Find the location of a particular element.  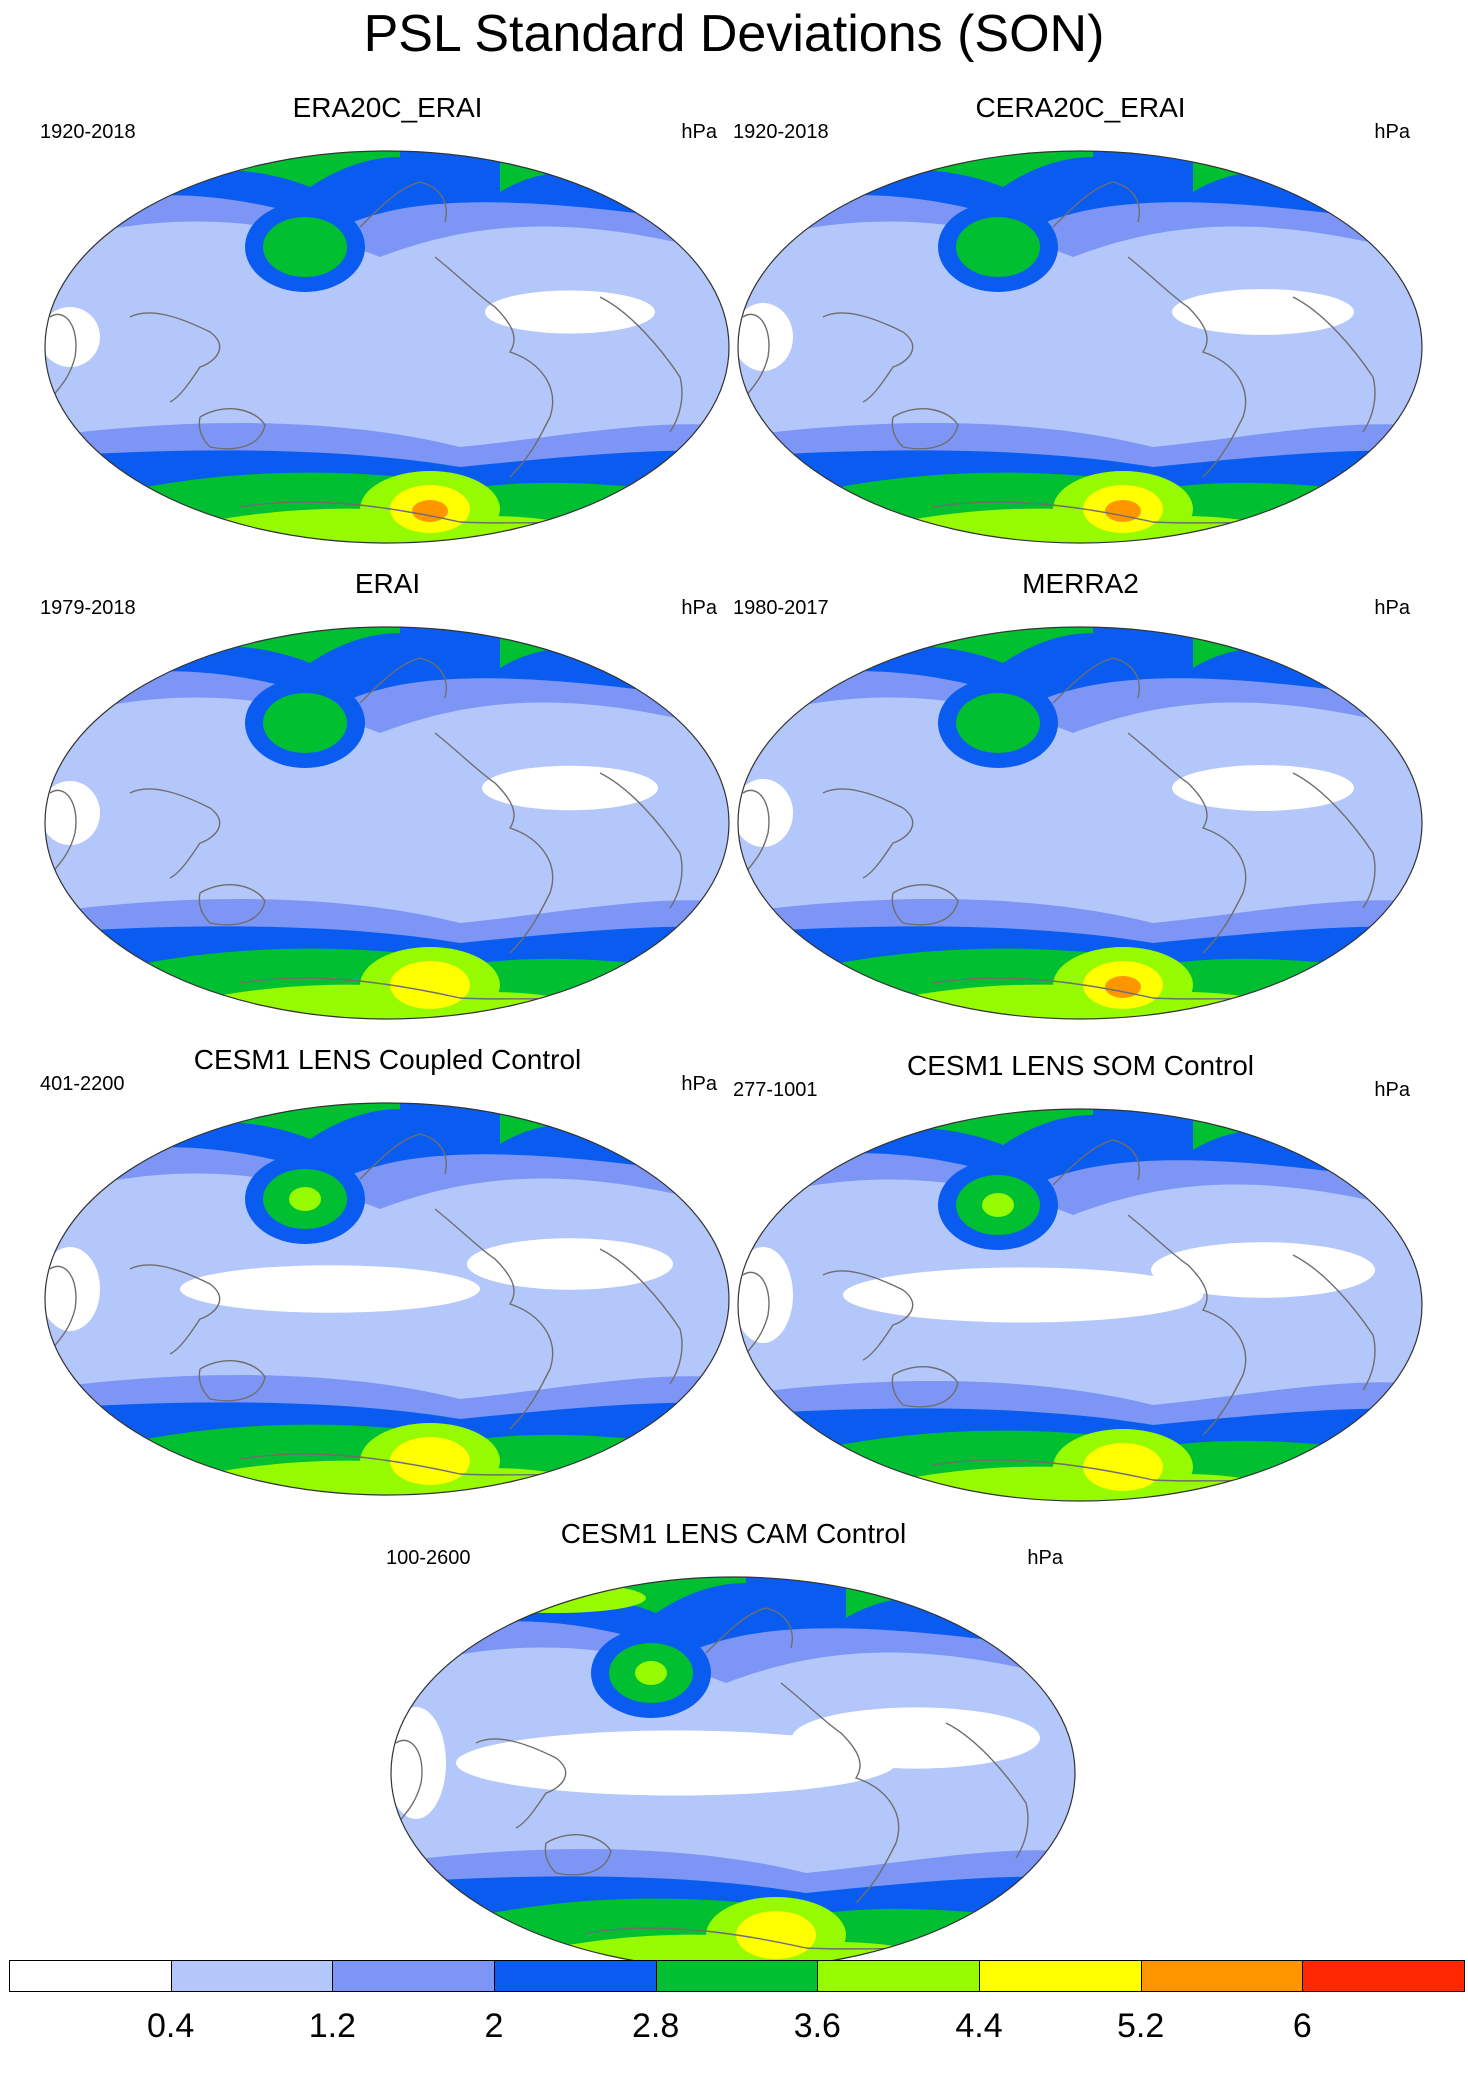

colorbar-label: 3.6 is located at coordinates (817, 2026).